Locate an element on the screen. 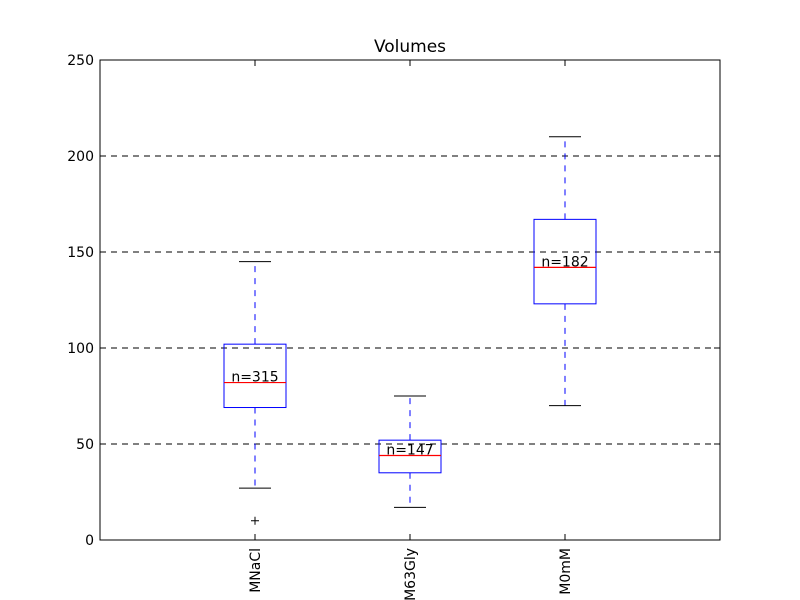 The height and width of the screenshot is (600, 800). y-tick-label: 100 is located at coordinates (80, 349).